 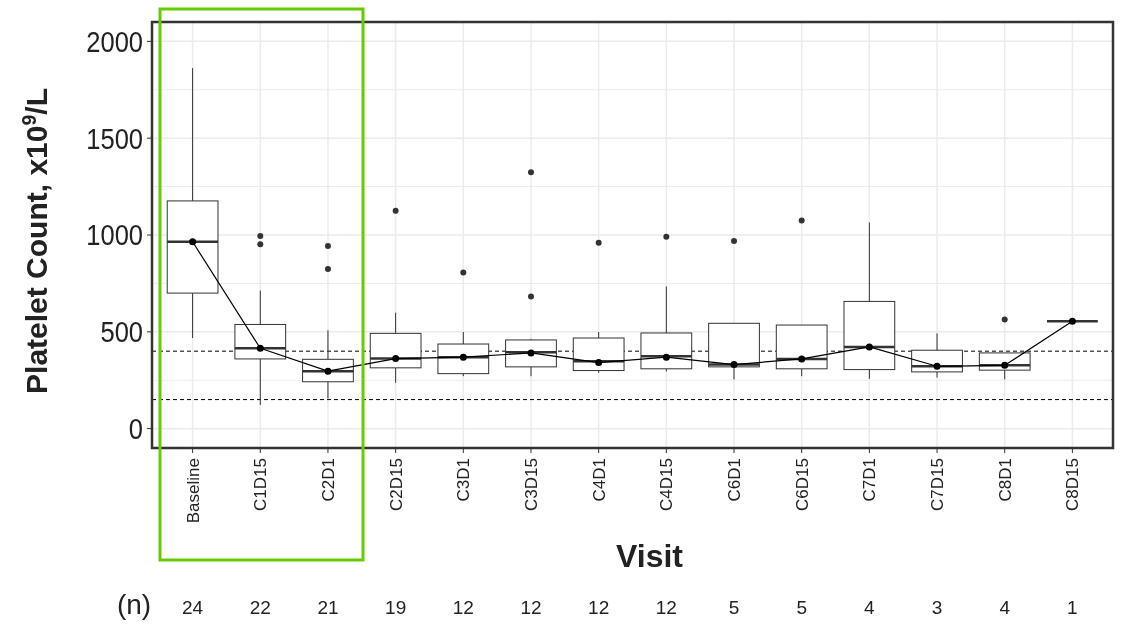 What do you see at coordinates (121, 332) in the screenshot?
I see `y-tick-label: 500` at bounding box center [121, 332].